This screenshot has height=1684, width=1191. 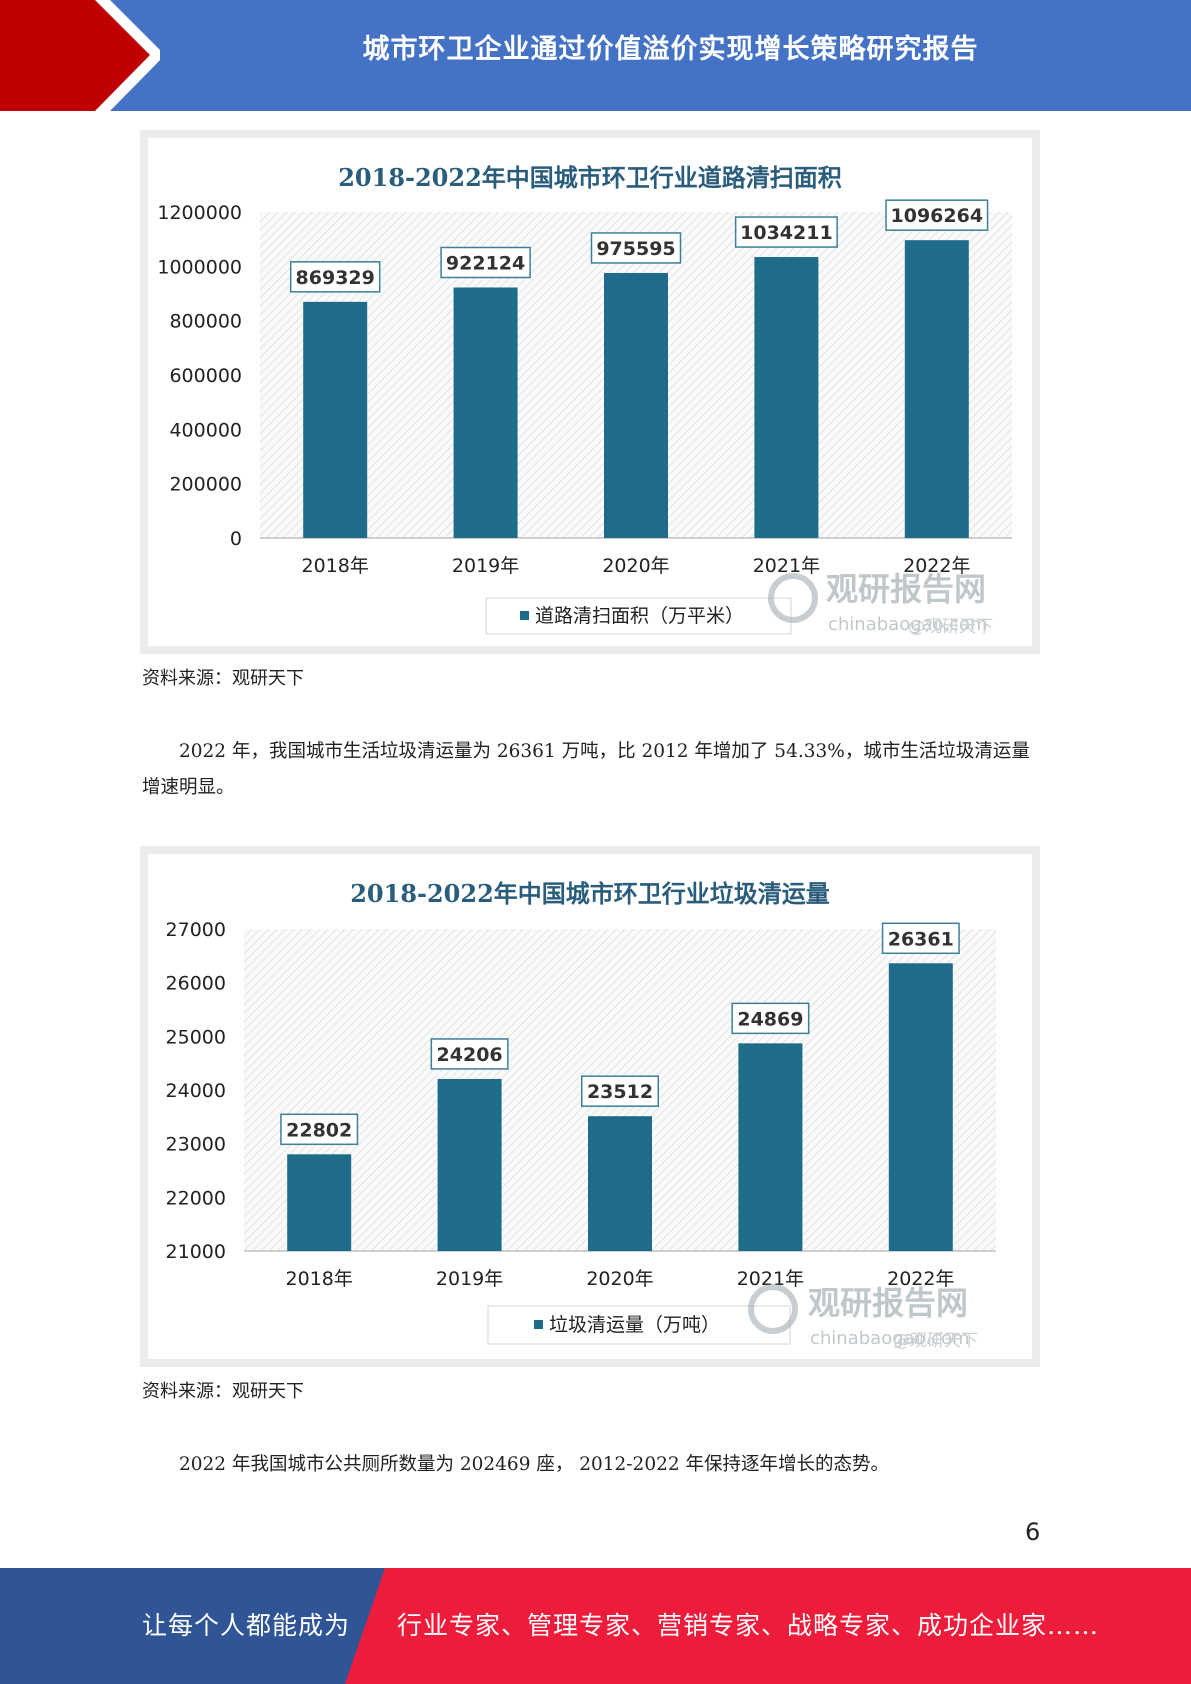 What do you see at coordinates (935, 1341) in the screenshot?
I see `chart2-watermark-handle: @观研天下` at bounding box center [935, 1341].